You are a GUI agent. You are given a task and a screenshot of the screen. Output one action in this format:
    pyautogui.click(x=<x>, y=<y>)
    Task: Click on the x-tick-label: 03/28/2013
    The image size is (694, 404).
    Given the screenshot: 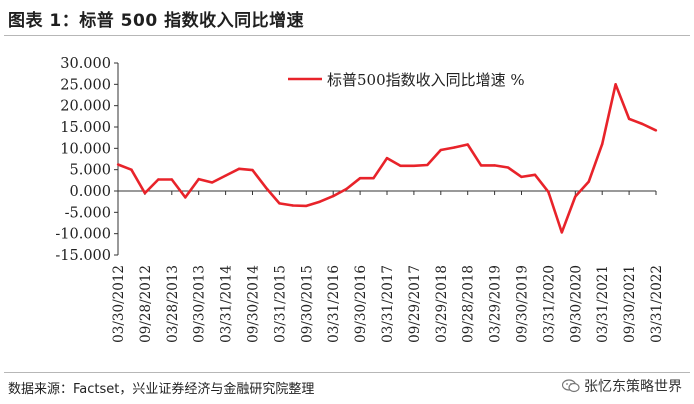 What is the action you would take?
    pyautogui.click(x=173, y=304)
    